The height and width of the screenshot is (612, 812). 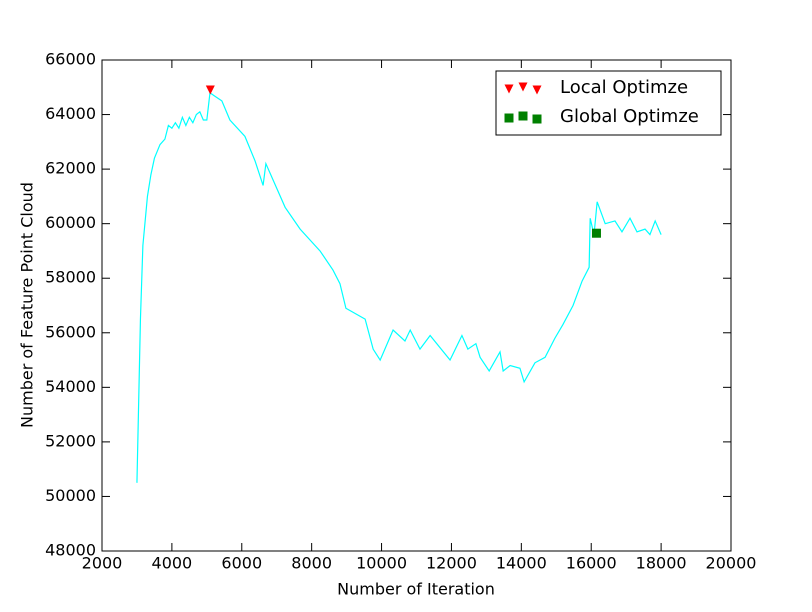 What do you see at coordinates (70, 440) in the screenshot?
I see `y-tick-label: 52000` at bounding box center [70, 440].